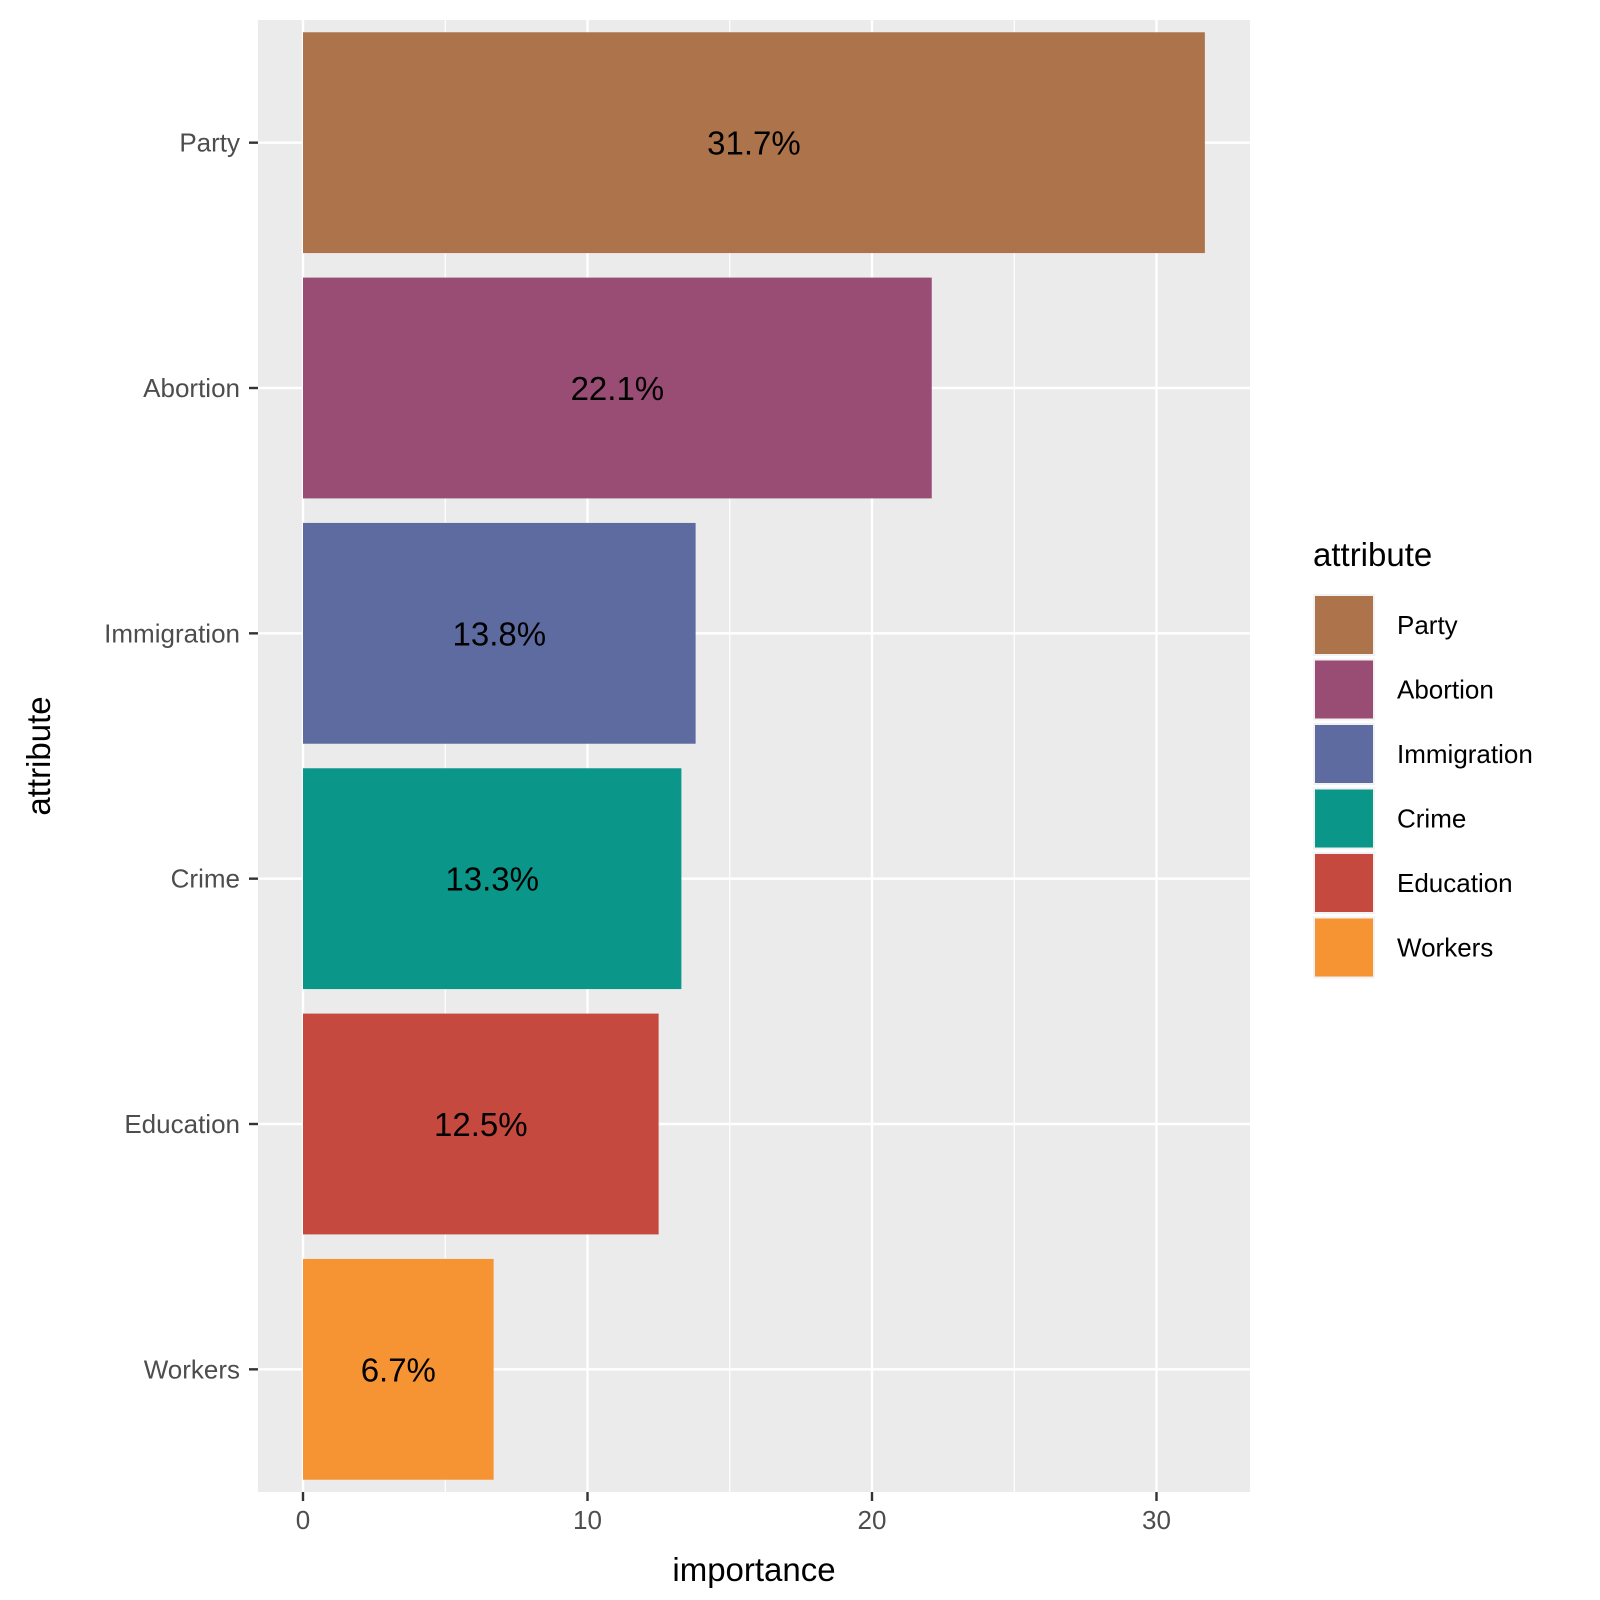 The image size is (1600, 1600). What do you see at coordinates (1427, 625) in the screenshot?
I see `legend-label: Party` at bounding box center [1427, 625].